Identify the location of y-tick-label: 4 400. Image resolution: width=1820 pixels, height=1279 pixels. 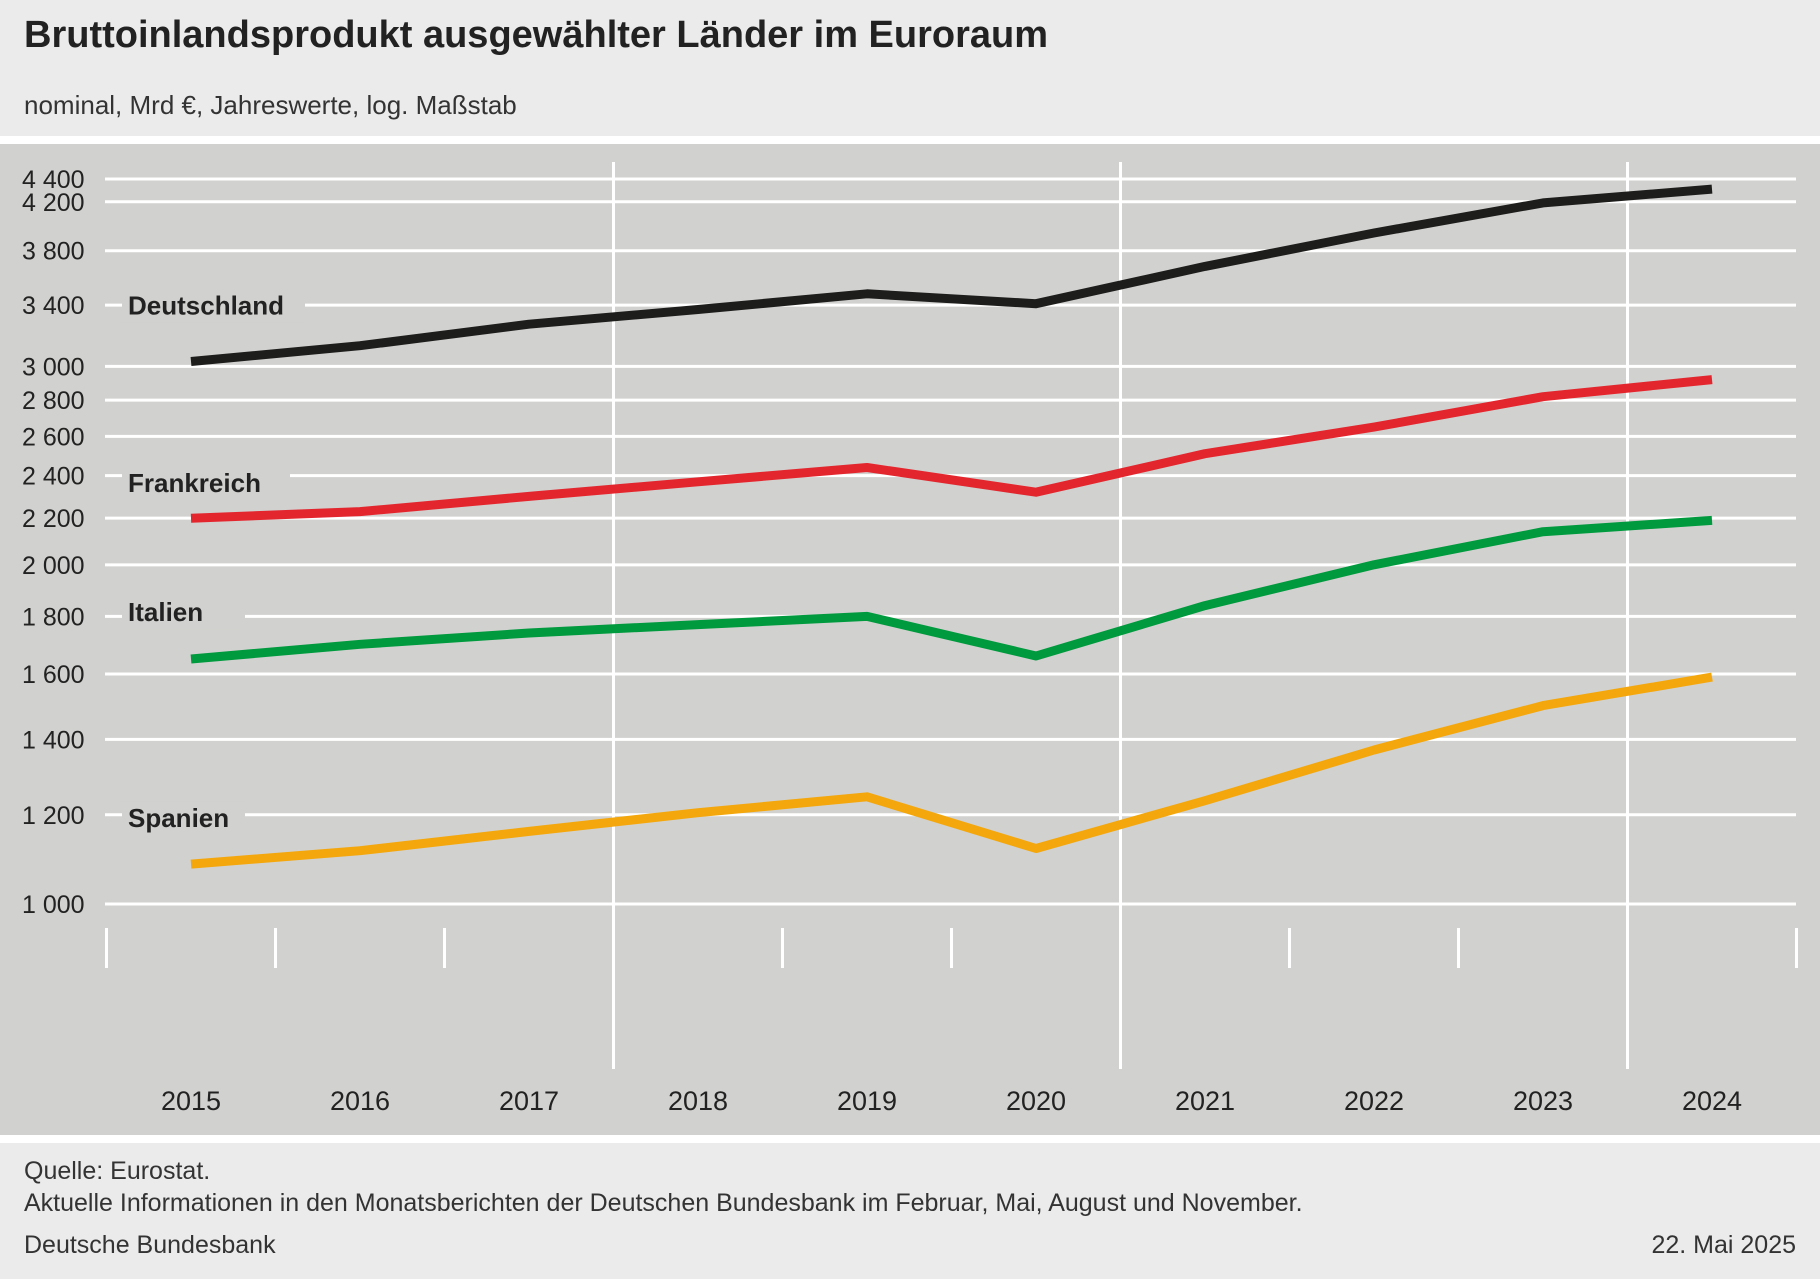
(53, 180).